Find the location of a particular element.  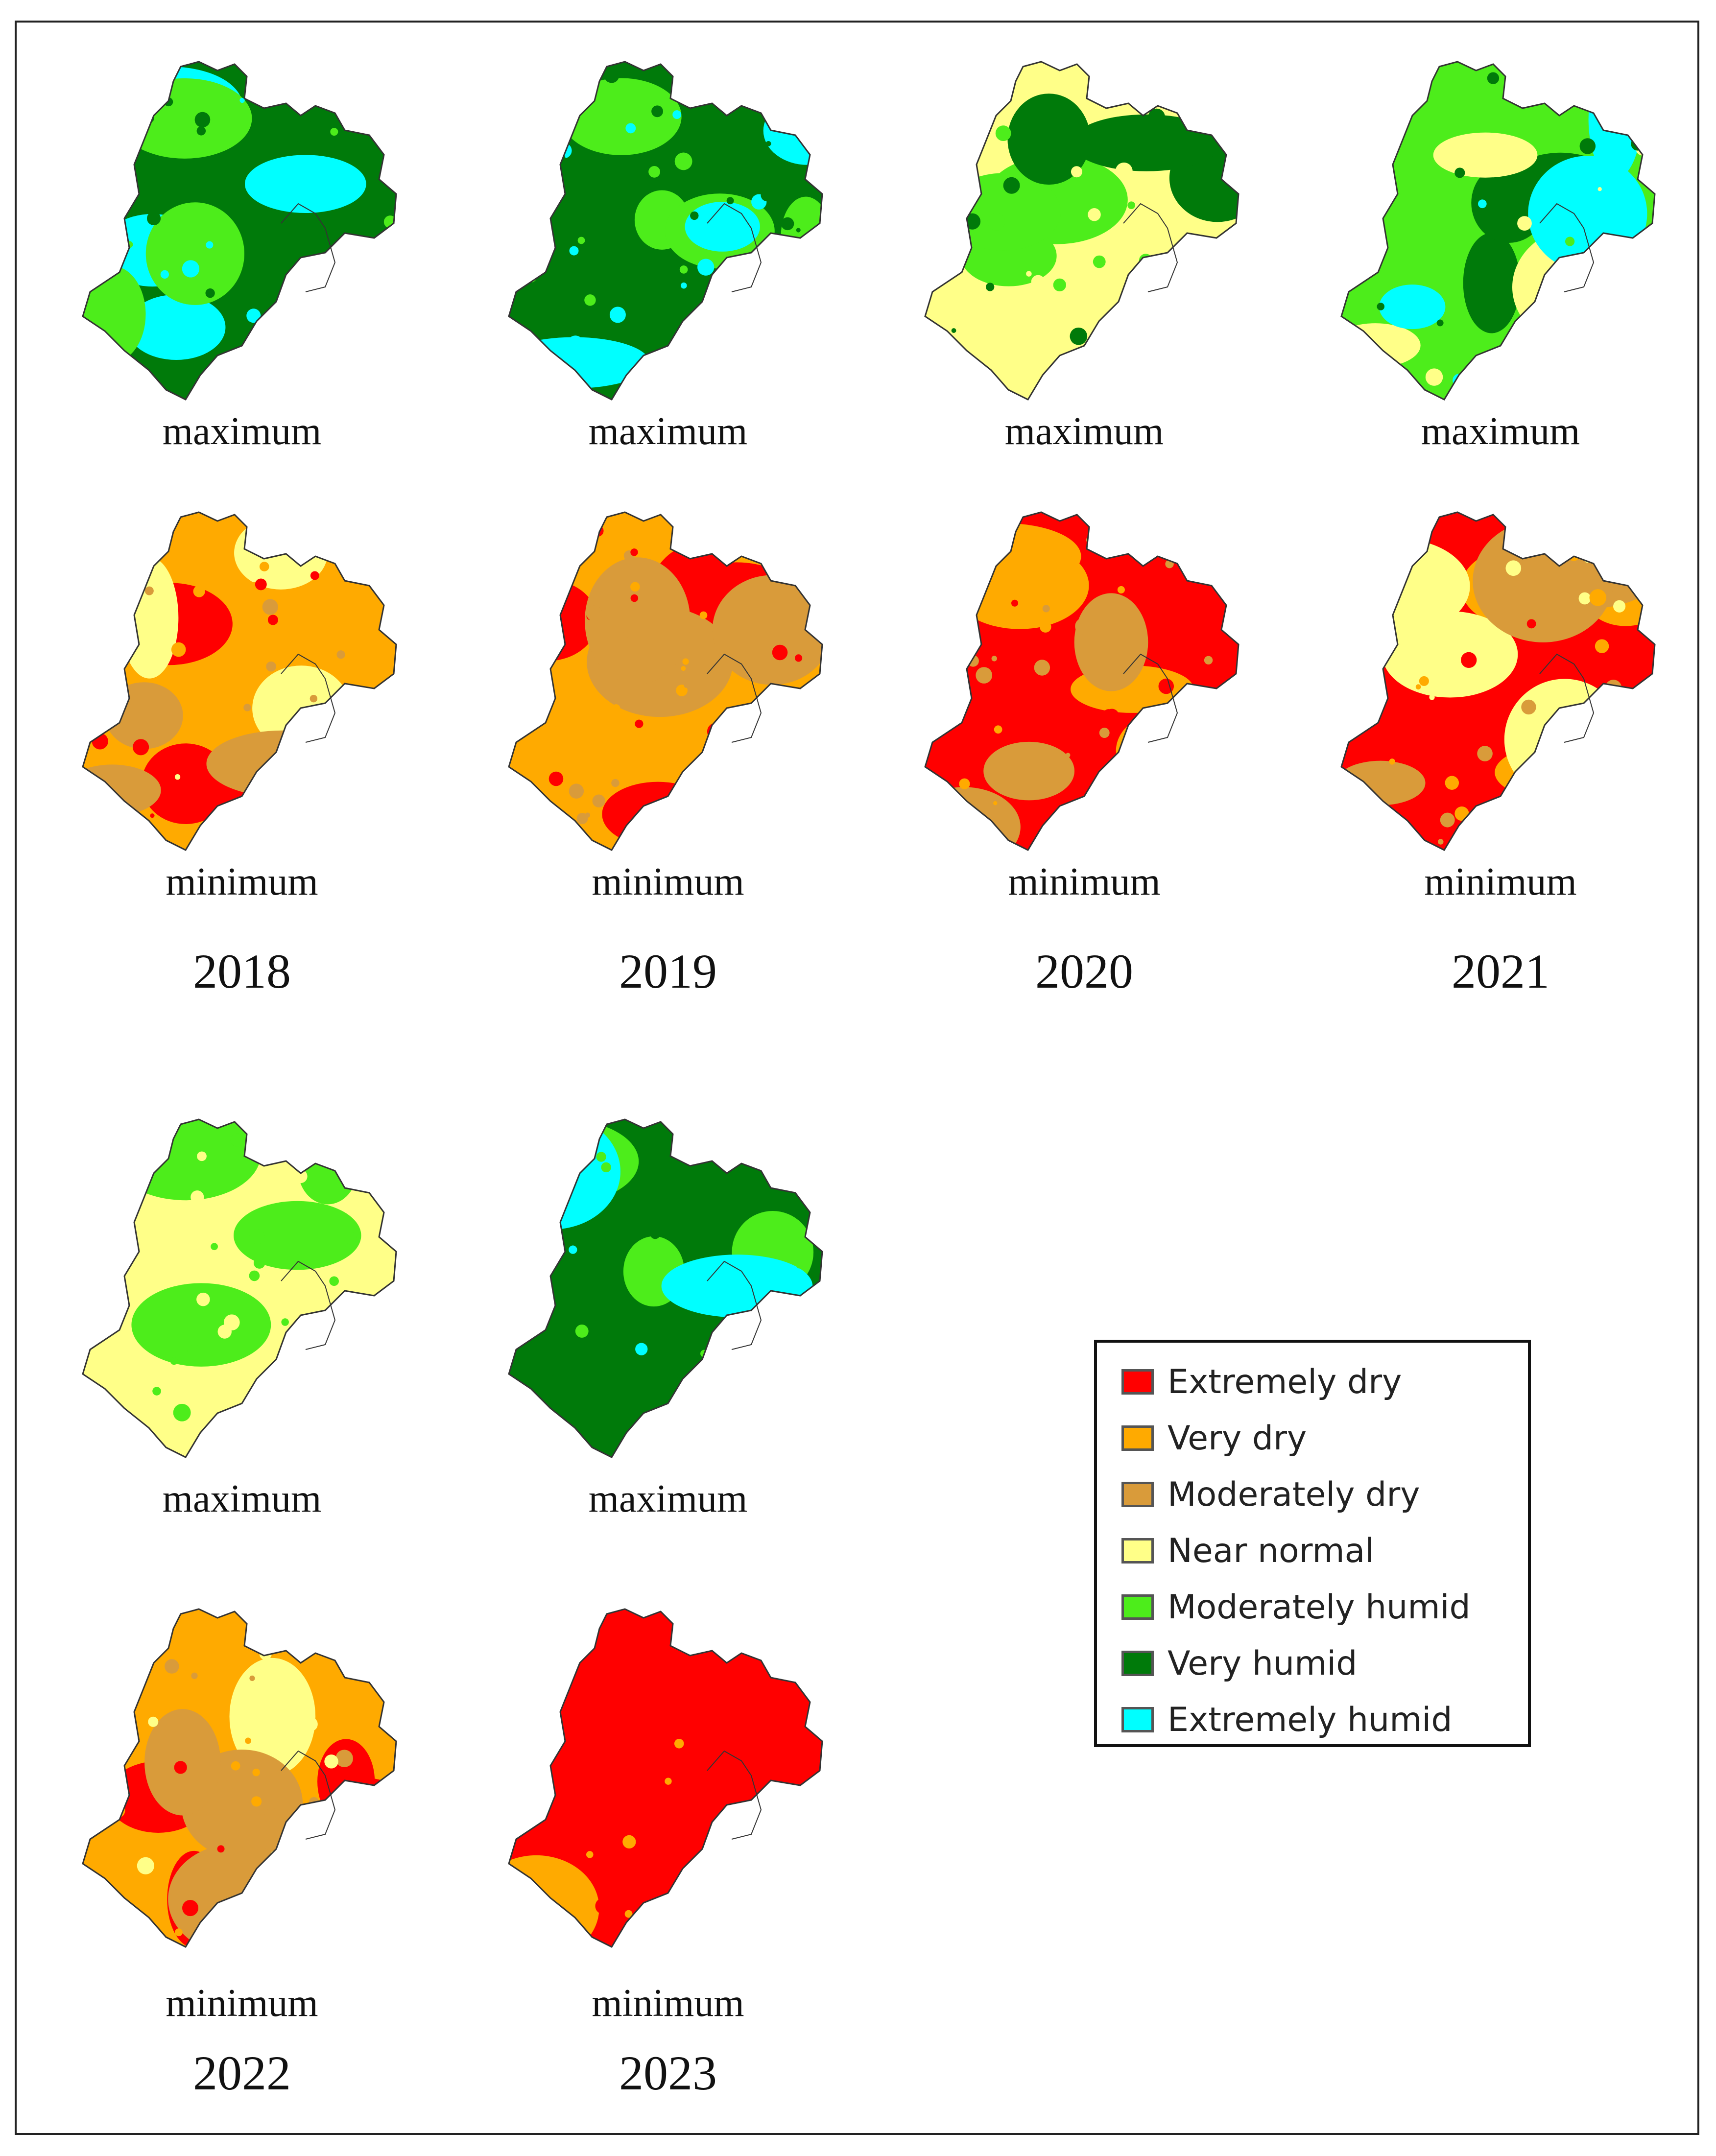

region-map is located at coordinates (665, 681).